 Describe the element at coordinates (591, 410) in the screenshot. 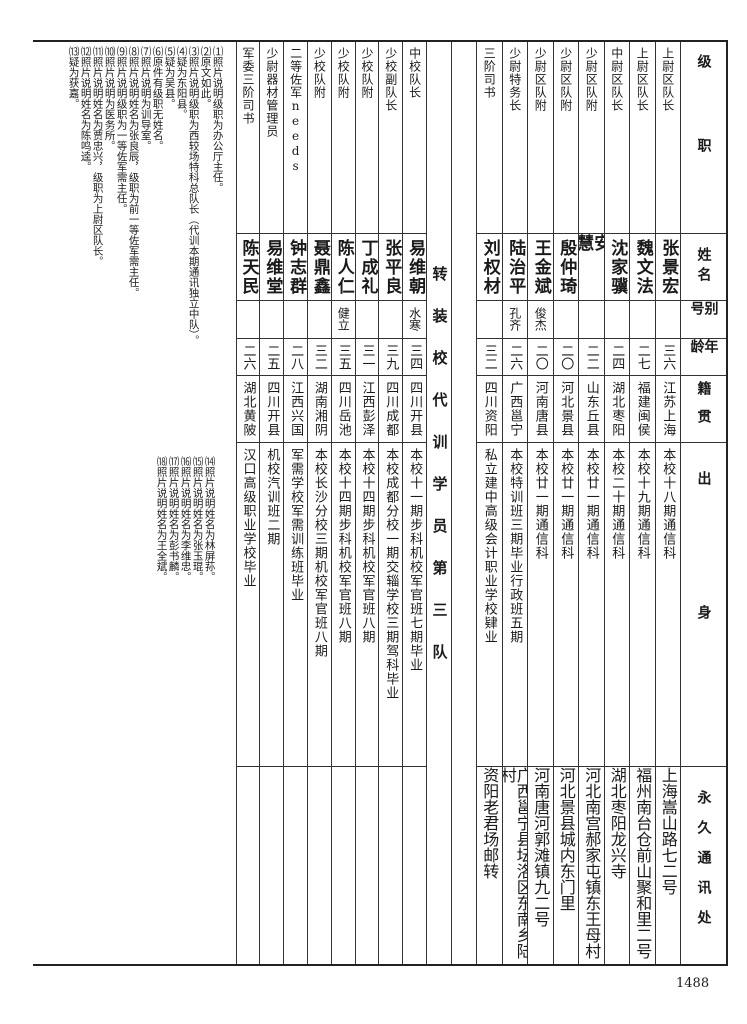

I see `cell-native: 山东丘县` at that location.